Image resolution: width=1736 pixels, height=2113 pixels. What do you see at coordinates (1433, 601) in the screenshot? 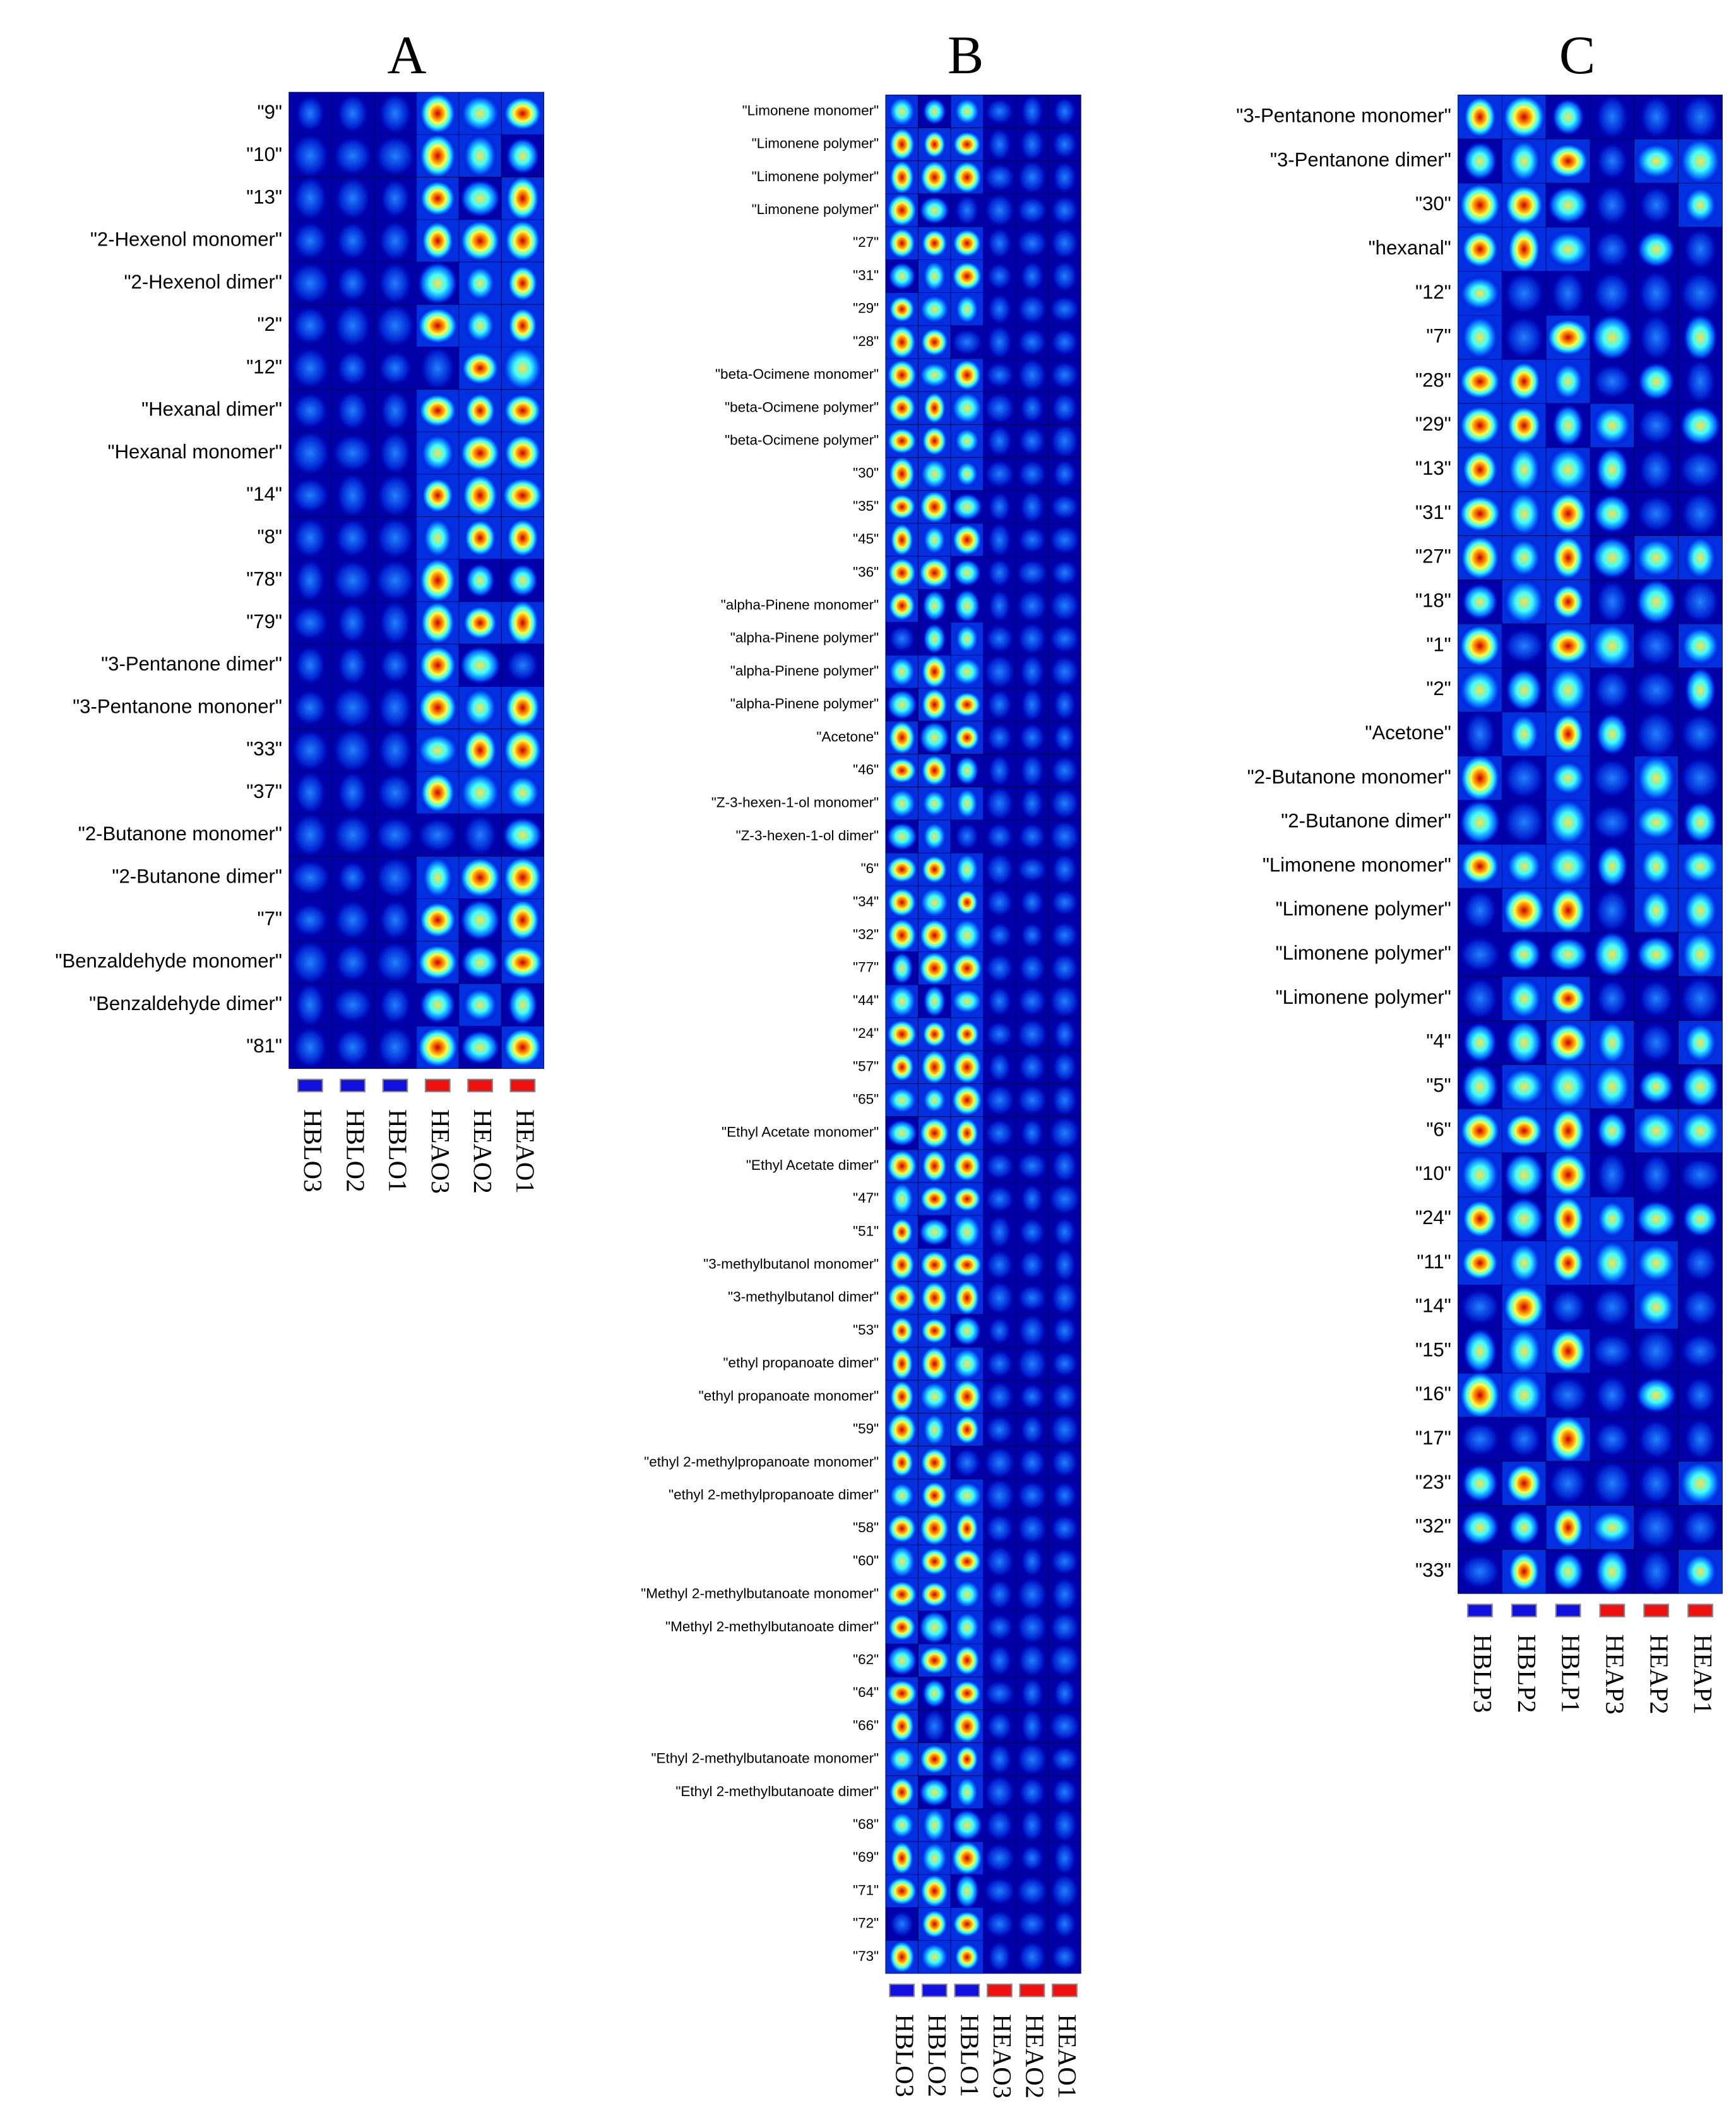
I see `row-label: "18"` at bounding box center [1433, 601].